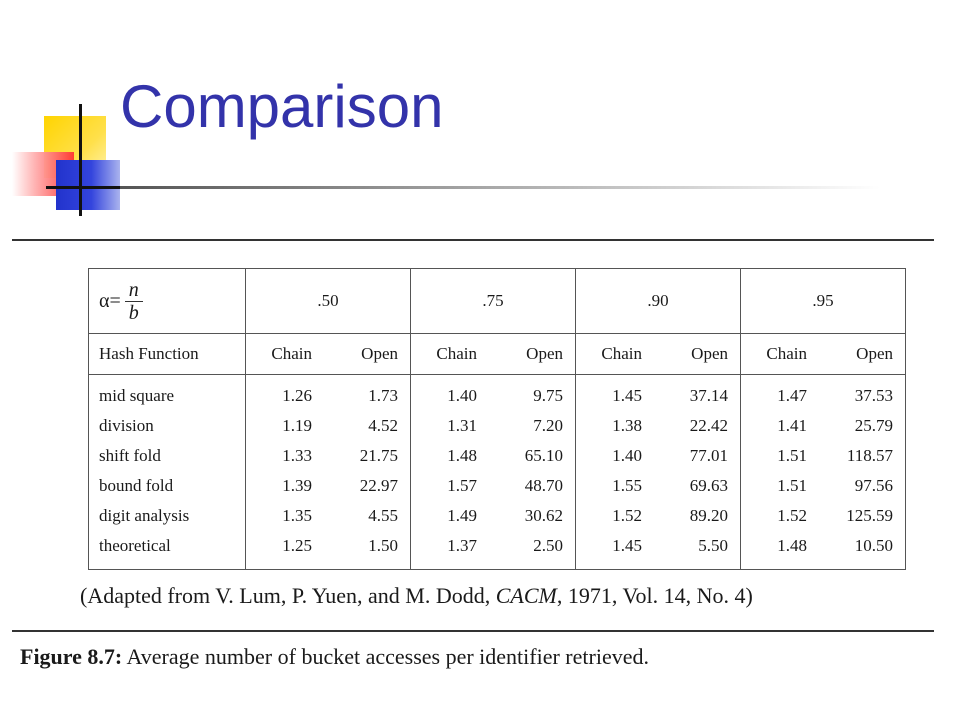 The height and width of the screenshot is (720, 960). What do you see at coordinates (383, 515) in the screenshot?
I see `table-cell: 4.55` at bounding box center [383, 515].